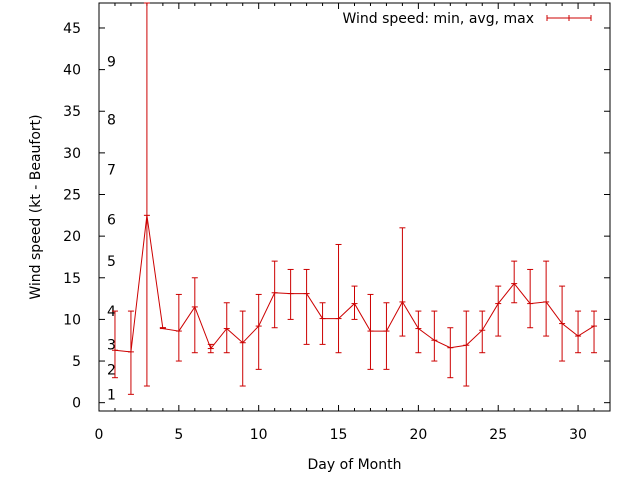  Describe the element at coordinates (178, 435) in the screenshot. I see `x-tick-label: 5` at that location.